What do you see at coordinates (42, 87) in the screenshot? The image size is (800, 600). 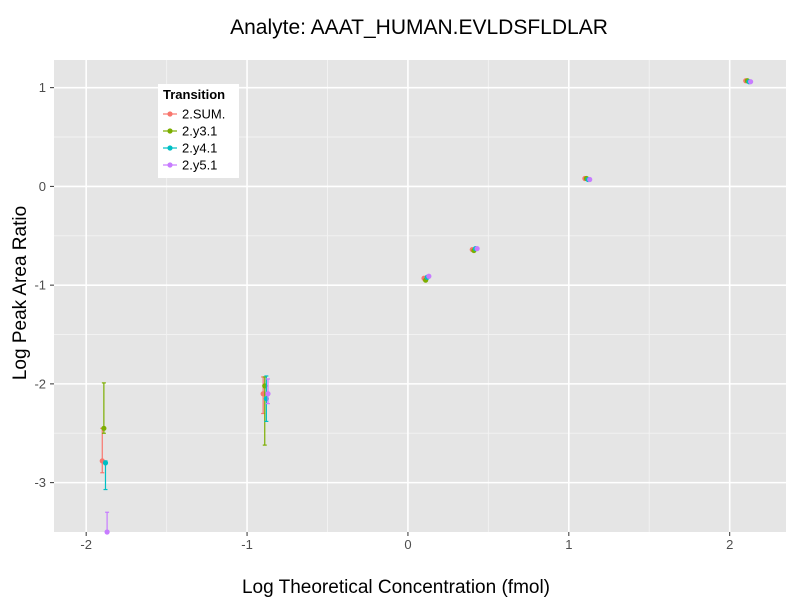 I see `y-tick-label: 1` at bounding box center [42, 87].